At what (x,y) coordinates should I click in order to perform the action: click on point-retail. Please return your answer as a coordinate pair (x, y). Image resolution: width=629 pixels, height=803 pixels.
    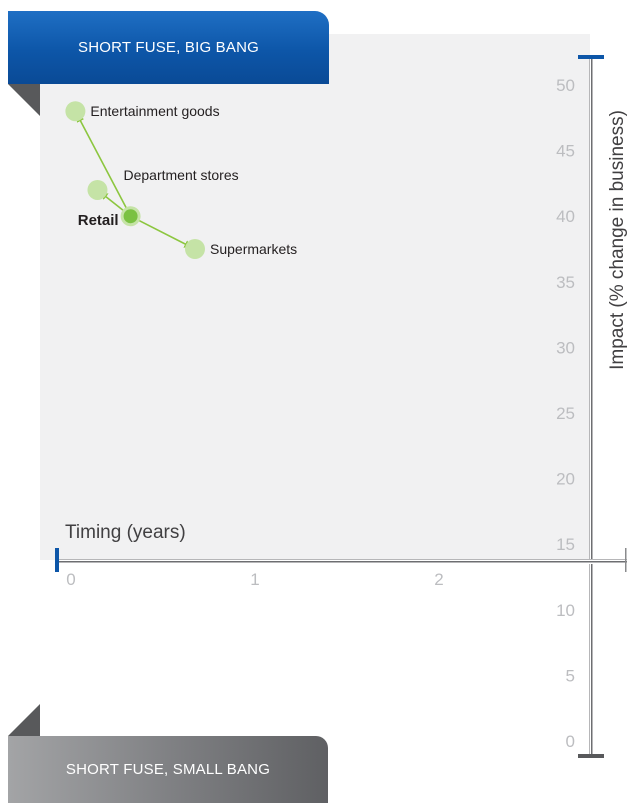
    Looking at the image, I should click on (130, 216).